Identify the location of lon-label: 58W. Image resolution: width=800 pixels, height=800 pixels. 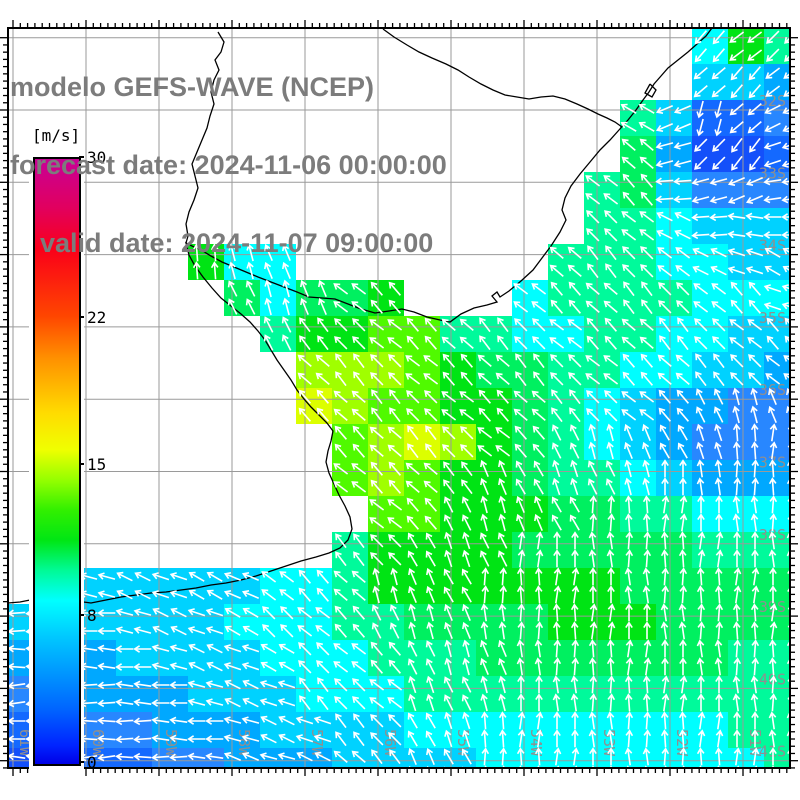
(244, 743).